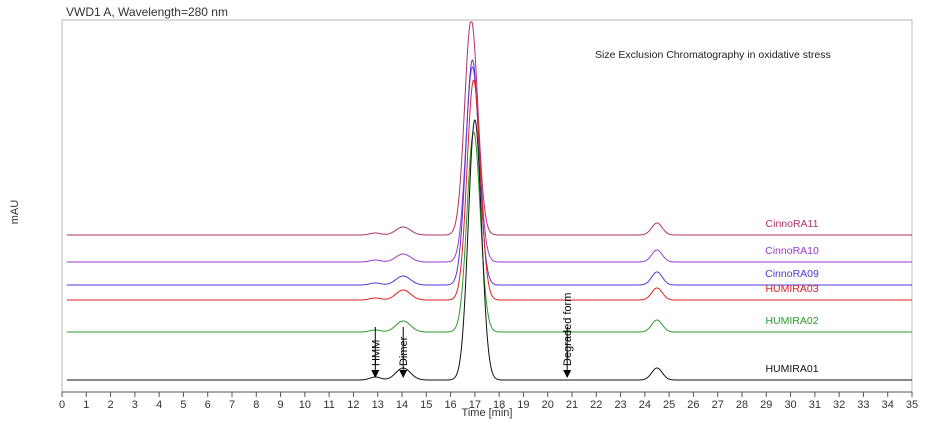 The image size is (933, 424). Describe the element at coordinates (475, 405) in the screenshot. I see `x-tick-label: 17` at that location.